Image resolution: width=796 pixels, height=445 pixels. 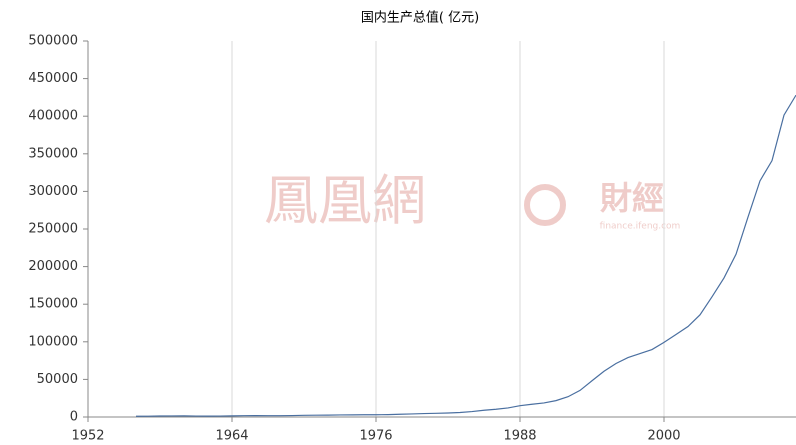 I want to click on watermark: 鳳凰網 財經 finance.ifeng.com, so click(x=472, y=200).